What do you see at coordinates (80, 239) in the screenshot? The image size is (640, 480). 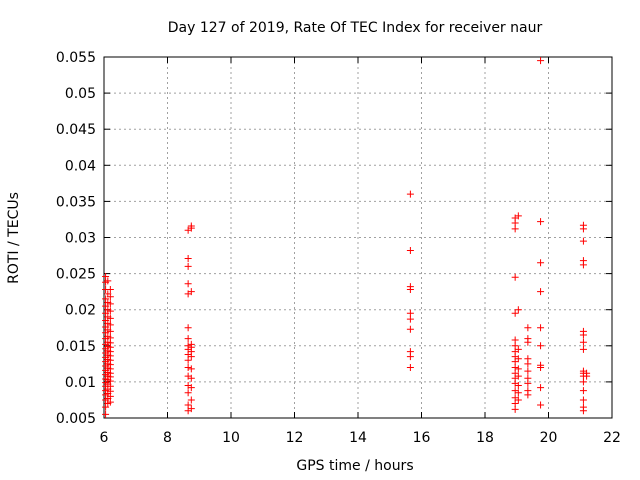 I see `y-tick-label: 0.03` at bounding box center [80, 239].